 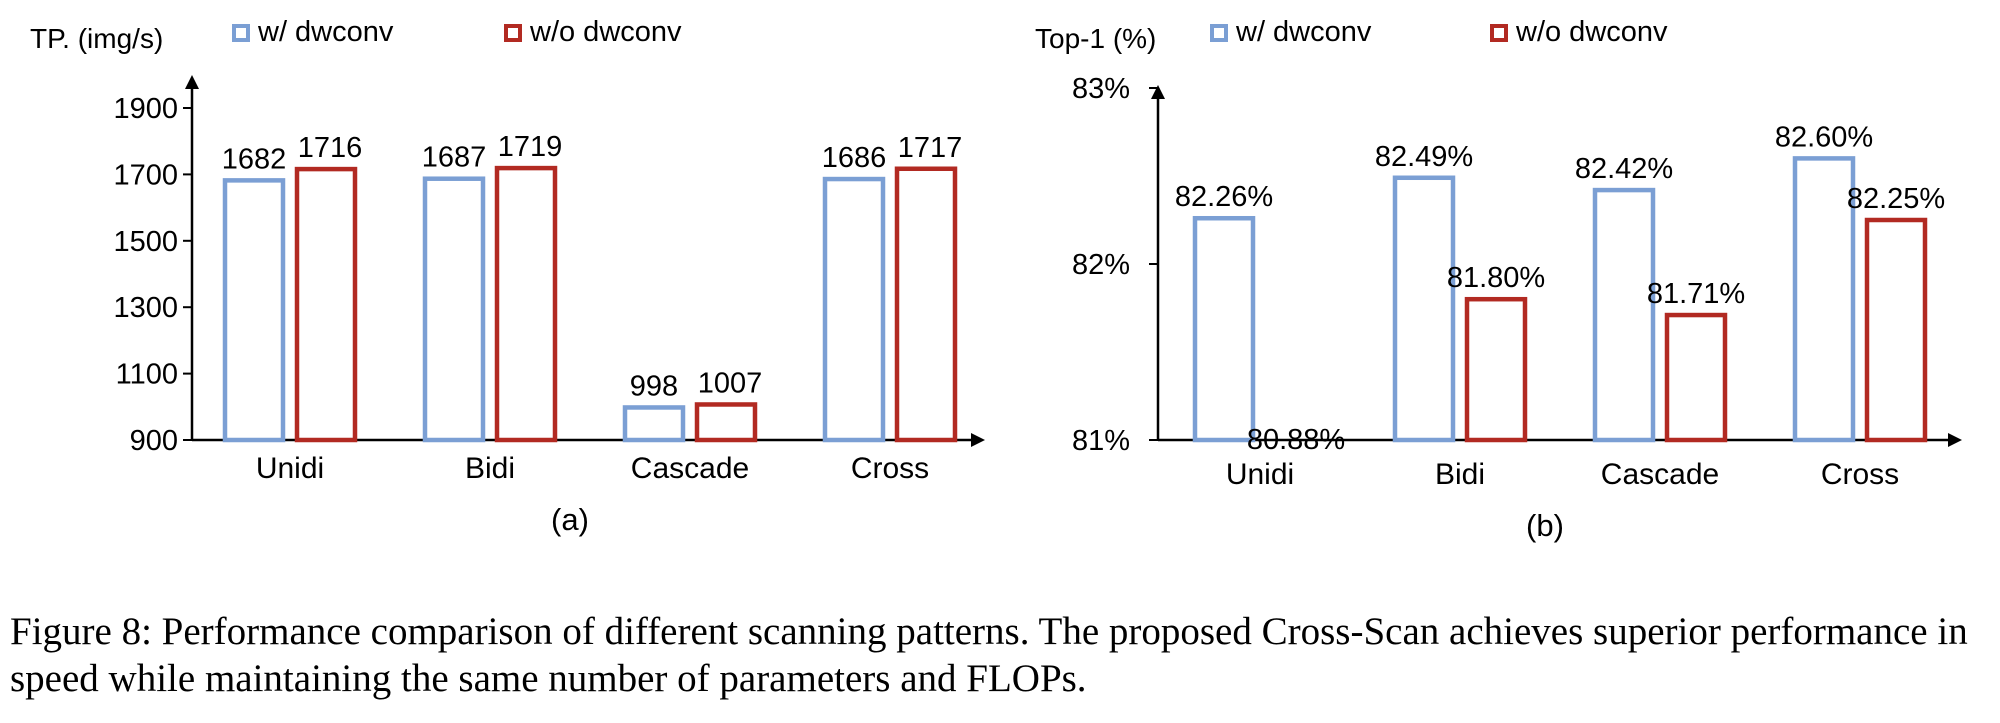 What do you see at coordinates (454, 309) in the screenshot?
I see `panel-a-bar-bidi-w-dwconv` at bounding box center [454, 309].